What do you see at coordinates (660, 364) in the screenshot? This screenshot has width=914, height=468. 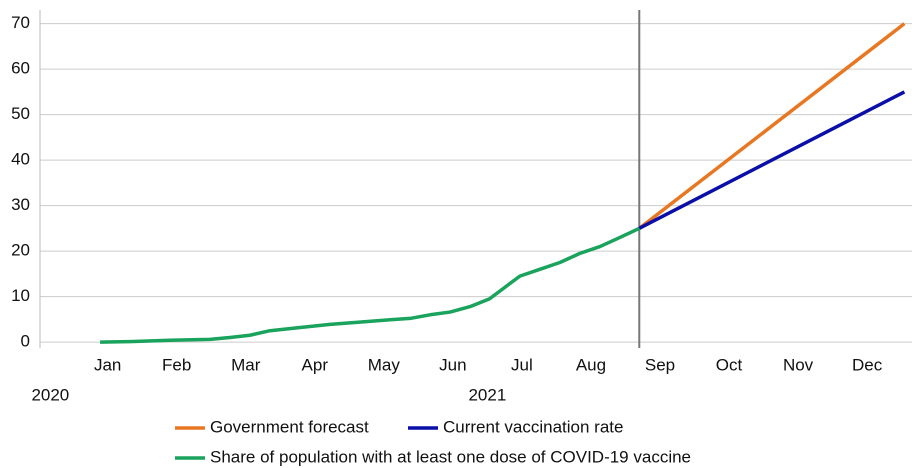 I see `x-tick-label: Sep` at bounding box center [660, 364].